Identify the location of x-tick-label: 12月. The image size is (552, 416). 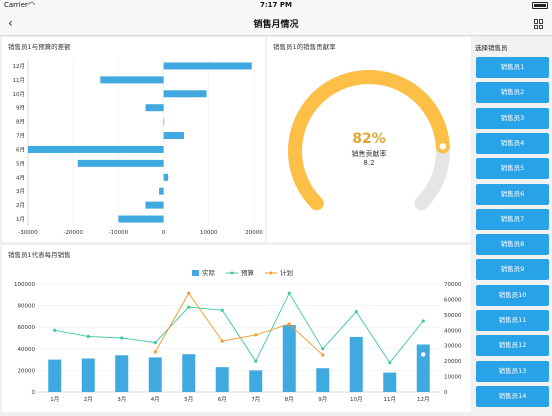
(423, 399).